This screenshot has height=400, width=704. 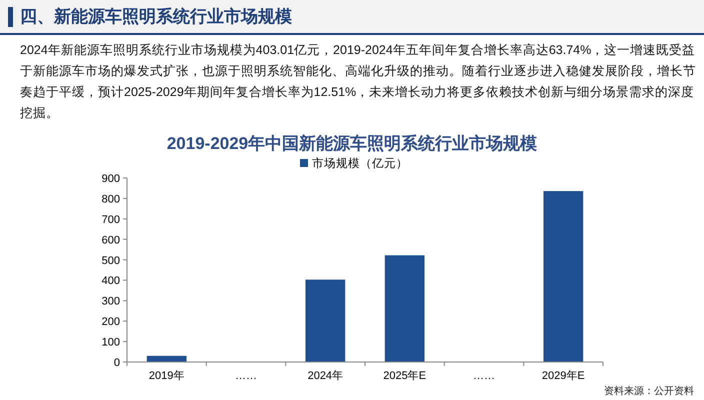 What do you see at coordinates (111, 260) in the screenshot?
I see `y-tick-label: 500` at bounding box center [111, 260].